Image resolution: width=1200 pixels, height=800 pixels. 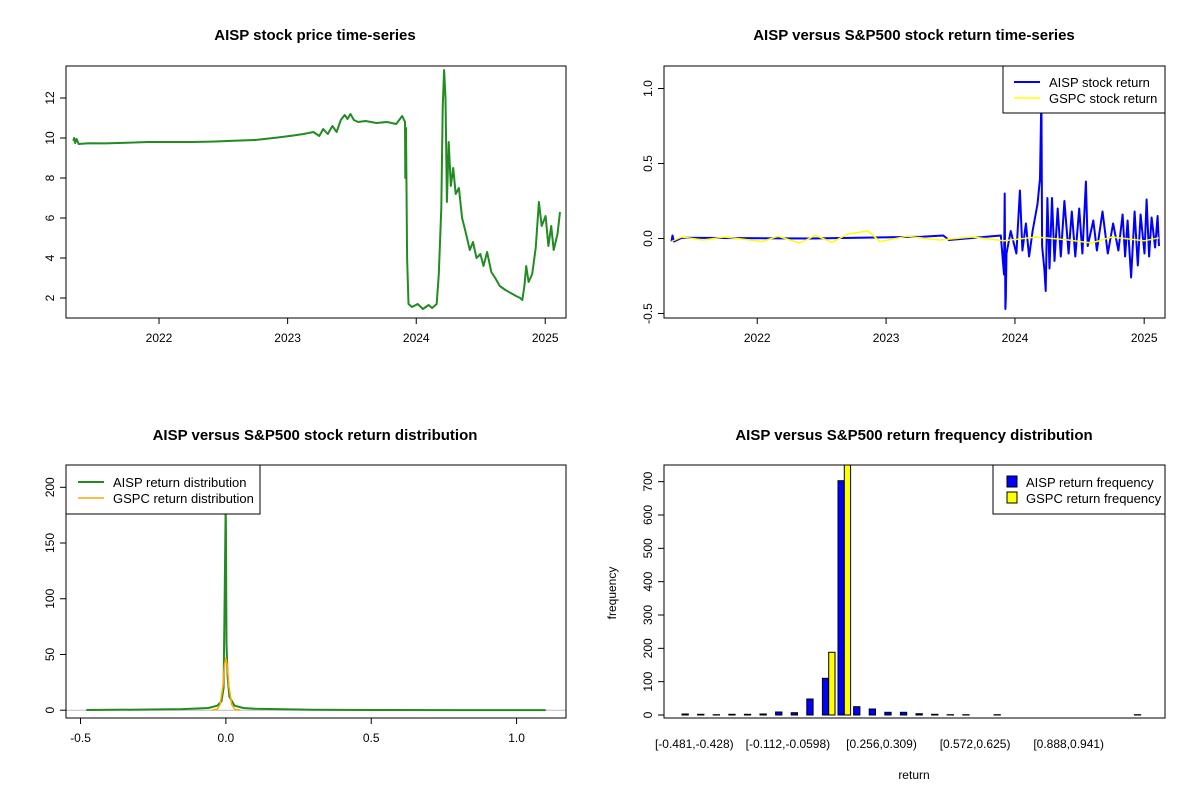 I want to click on x-tick-label: 1.0, so click(x=516, y=738).